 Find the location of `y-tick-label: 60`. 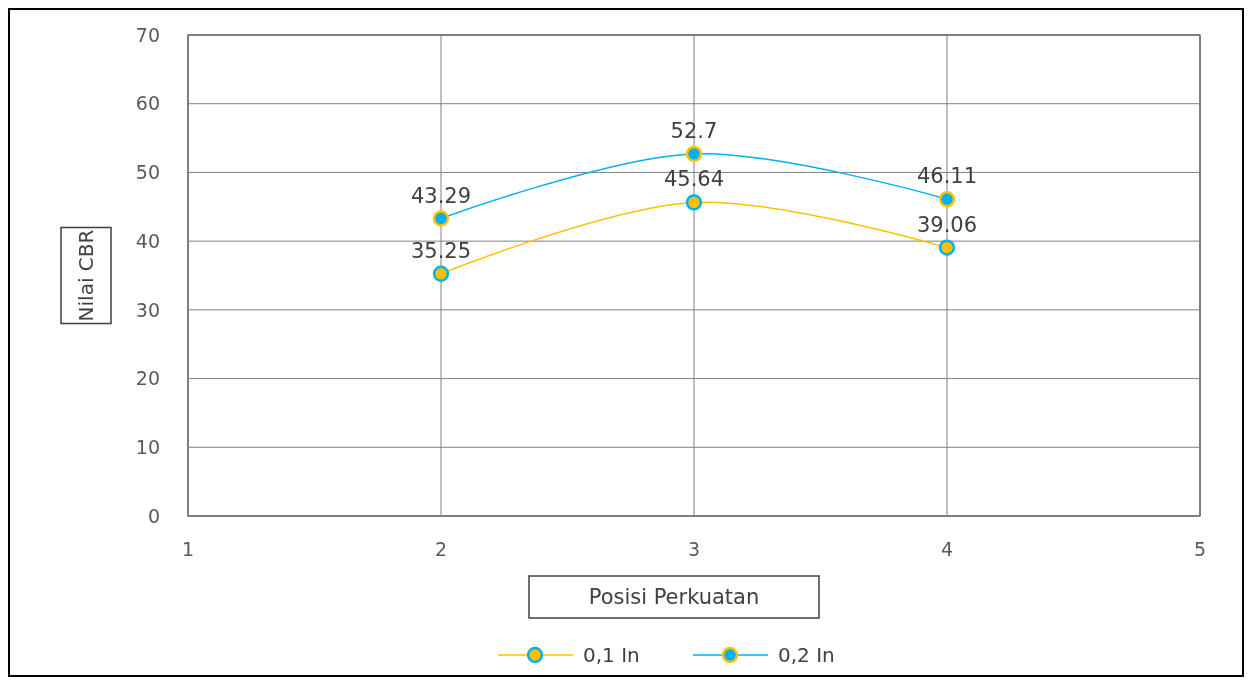

y-tick-label: 60 is located at coordinates (147, 103).